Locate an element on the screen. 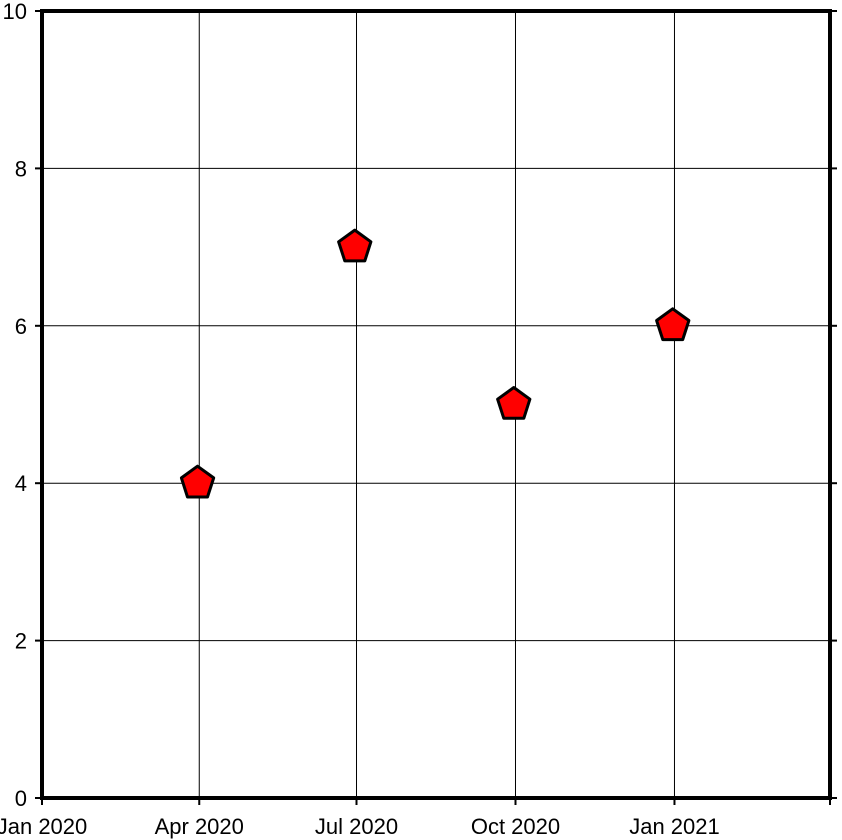 This screenshot has width=842, height=840. x-tick-label: Oct 2020 is located at coordinates (515, 826).